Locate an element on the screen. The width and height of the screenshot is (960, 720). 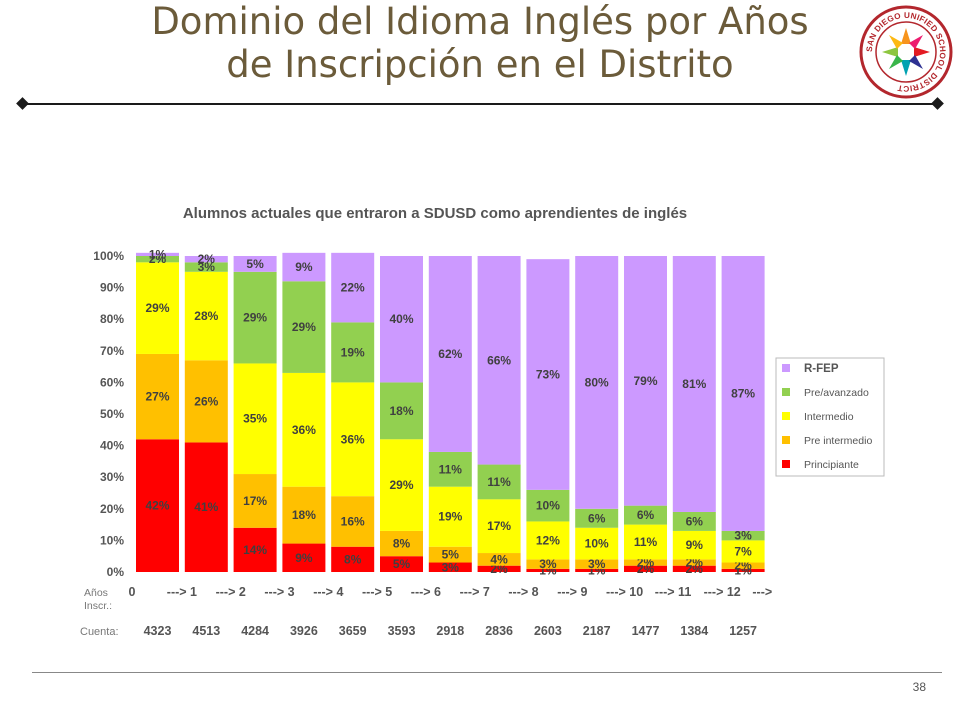
data-label: 1% is located at coordinates (158, 254).